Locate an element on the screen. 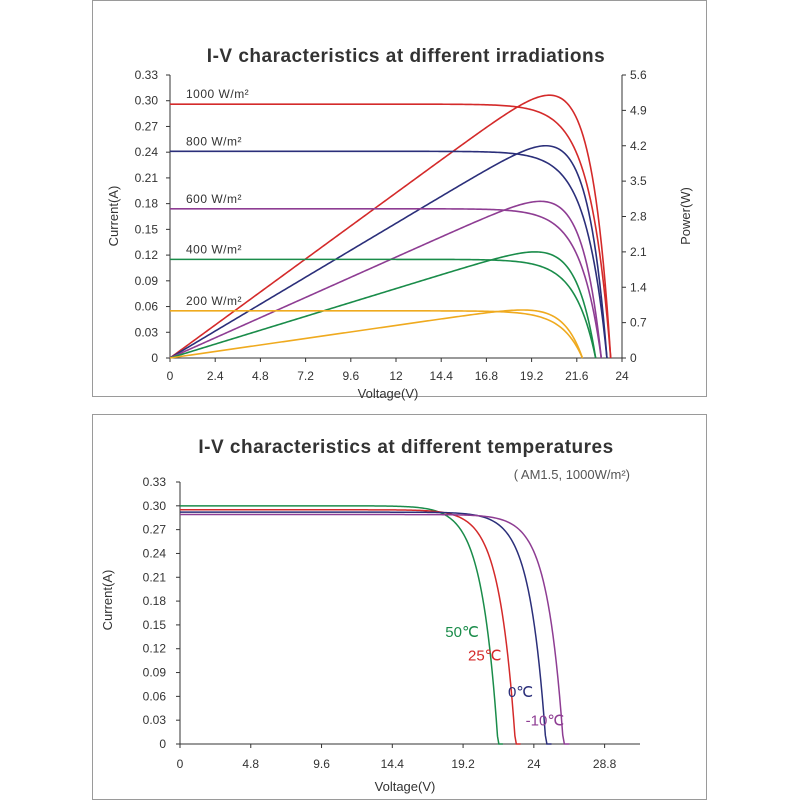 Image resolution: width=800 pixels, height=800 pixels. chart2-series-label: 0℃ is located at coordinates (520, 692).